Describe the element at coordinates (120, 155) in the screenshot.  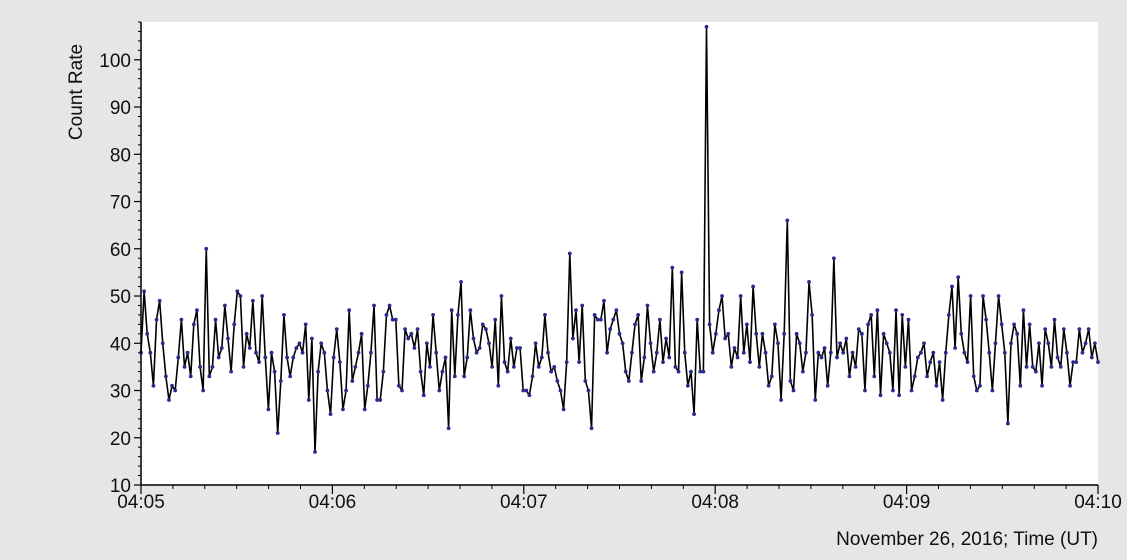
I see `y-tick-label: 80` at that location.